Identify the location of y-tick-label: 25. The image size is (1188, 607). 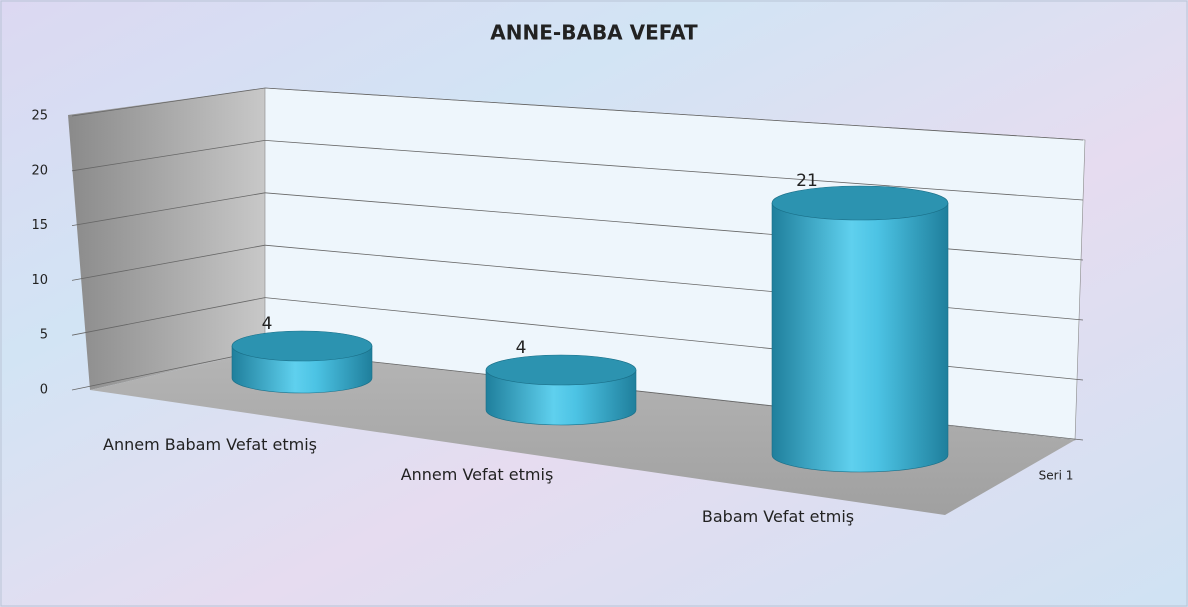
(39, 116).